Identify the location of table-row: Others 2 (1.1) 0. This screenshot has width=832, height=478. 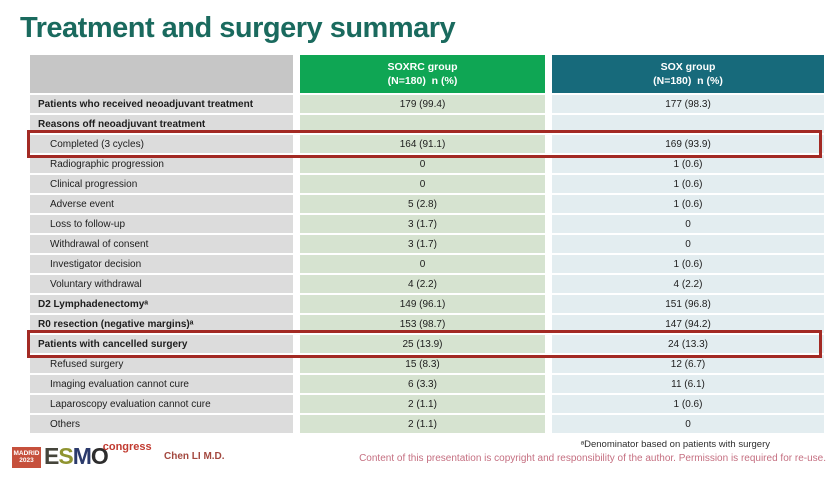
(427, 424).